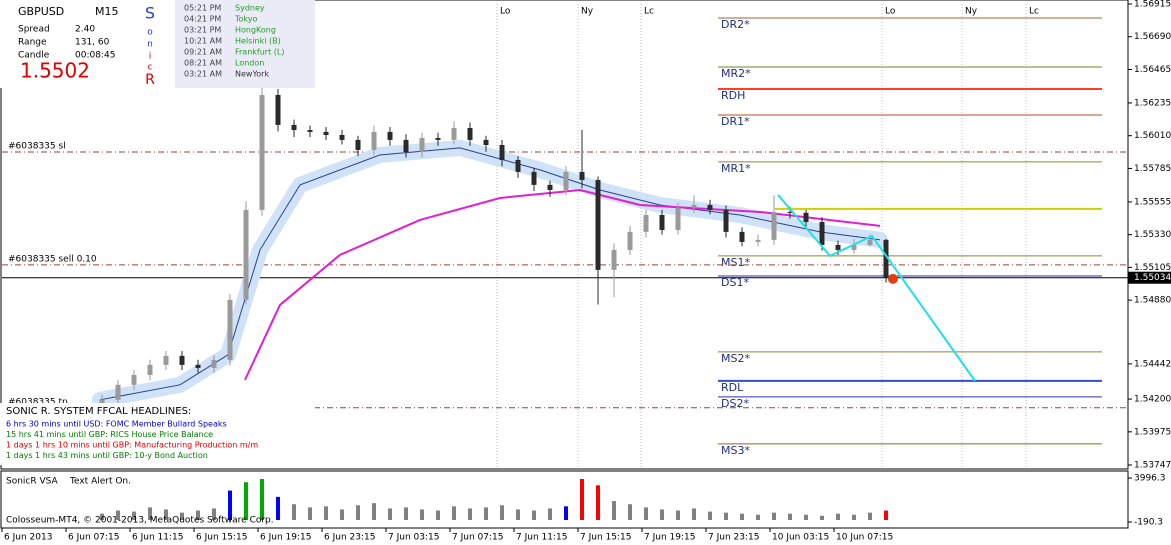  What do you see at coordinates (252, 74) in the screenshot?
I see `session-name: NewYork` at bounding box center [252, 74].